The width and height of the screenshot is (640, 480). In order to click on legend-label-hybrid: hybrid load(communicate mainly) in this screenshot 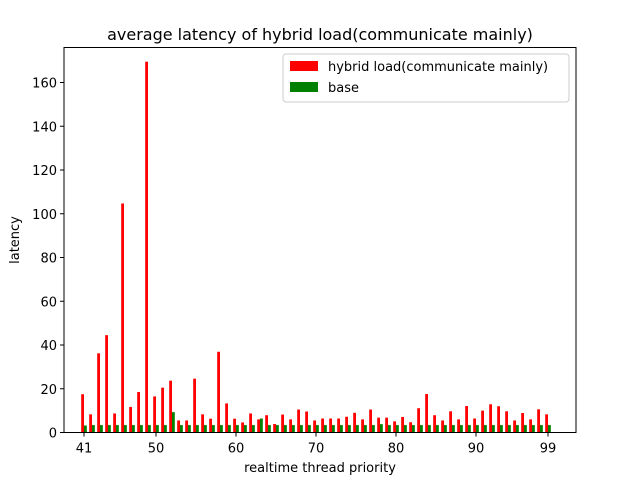, I will do `click(438, 67)`.